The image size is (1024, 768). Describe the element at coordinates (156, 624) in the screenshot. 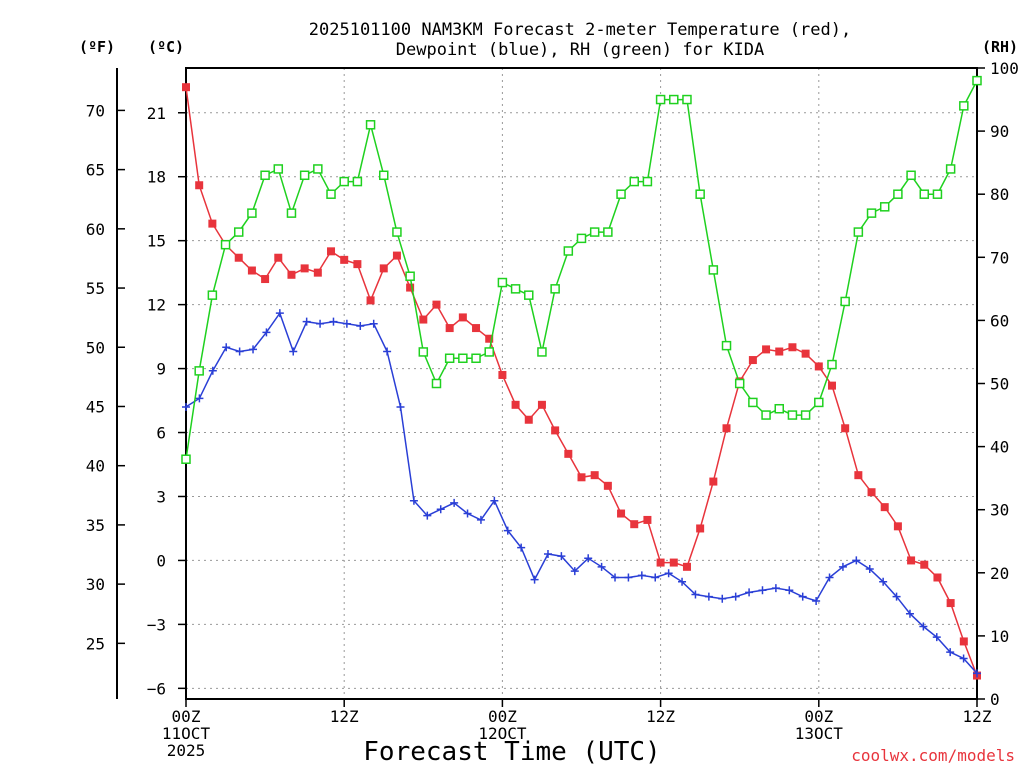

I see `celsius-tick-label: −3` at that location.